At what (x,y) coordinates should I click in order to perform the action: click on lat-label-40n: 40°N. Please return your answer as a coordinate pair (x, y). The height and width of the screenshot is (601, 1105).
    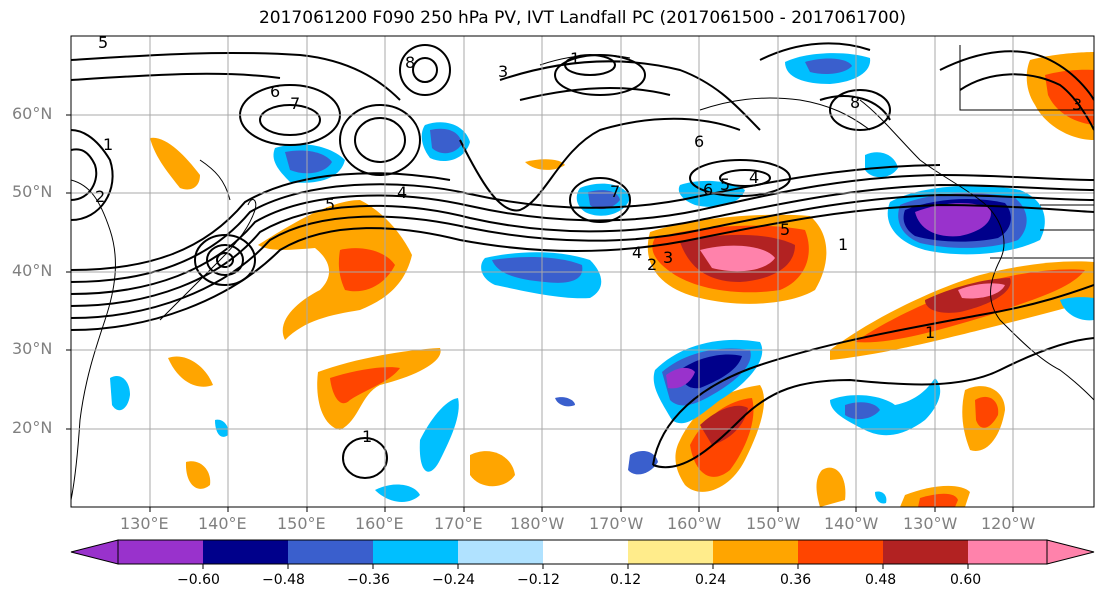
    Looking at the image, I should click on (32, 270).